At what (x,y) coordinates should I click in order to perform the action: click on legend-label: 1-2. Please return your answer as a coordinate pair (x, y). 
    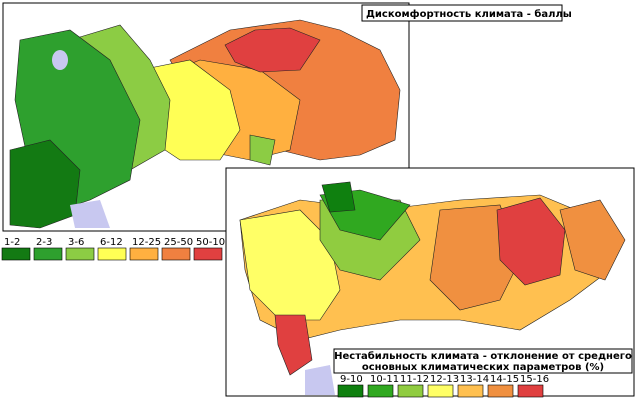
    Looking at the image, I should click on (12, 242).